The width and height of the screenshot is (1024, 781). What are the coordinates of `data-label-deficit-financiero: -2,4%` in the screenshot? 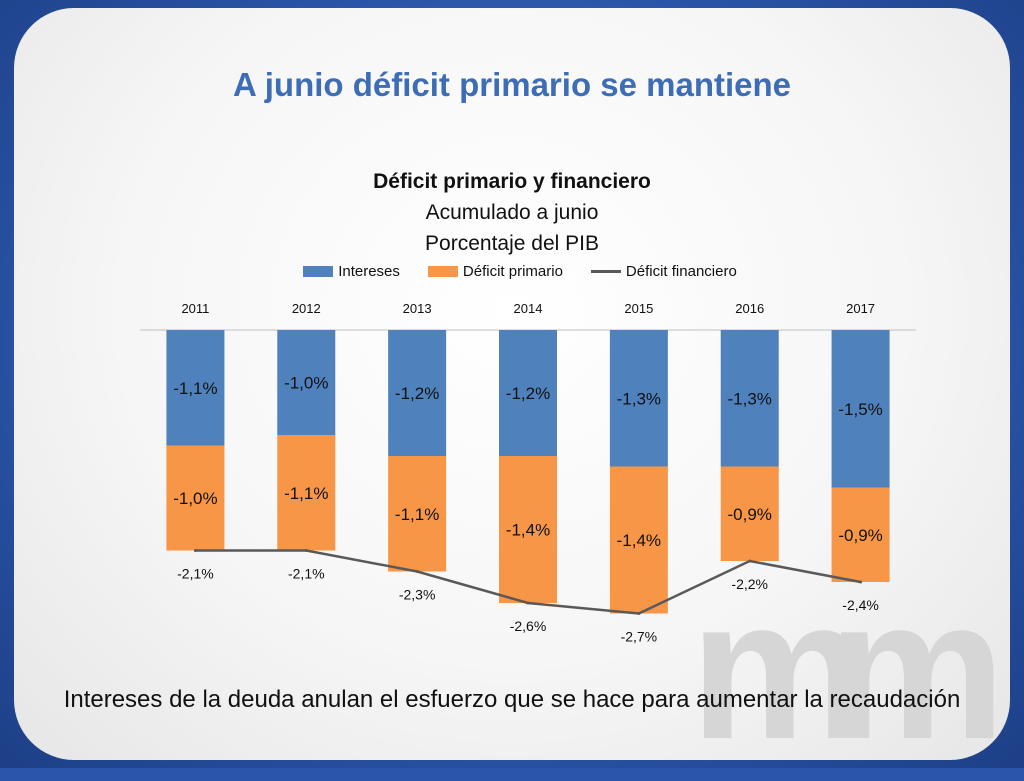 It's located at (860, 605).